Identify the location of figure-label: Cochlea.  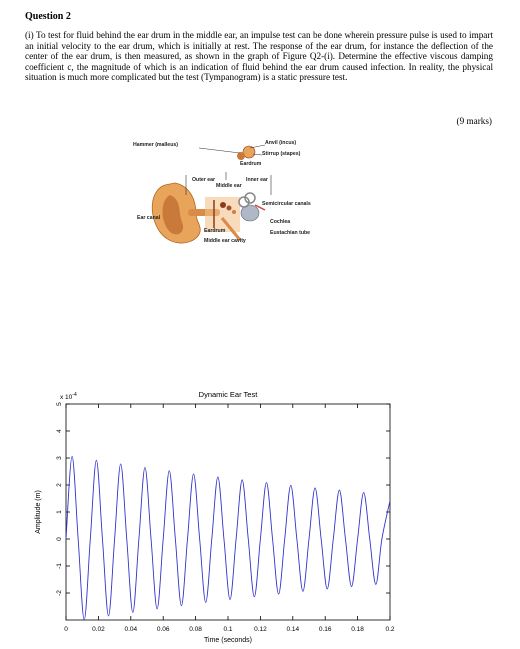
(280, 222).